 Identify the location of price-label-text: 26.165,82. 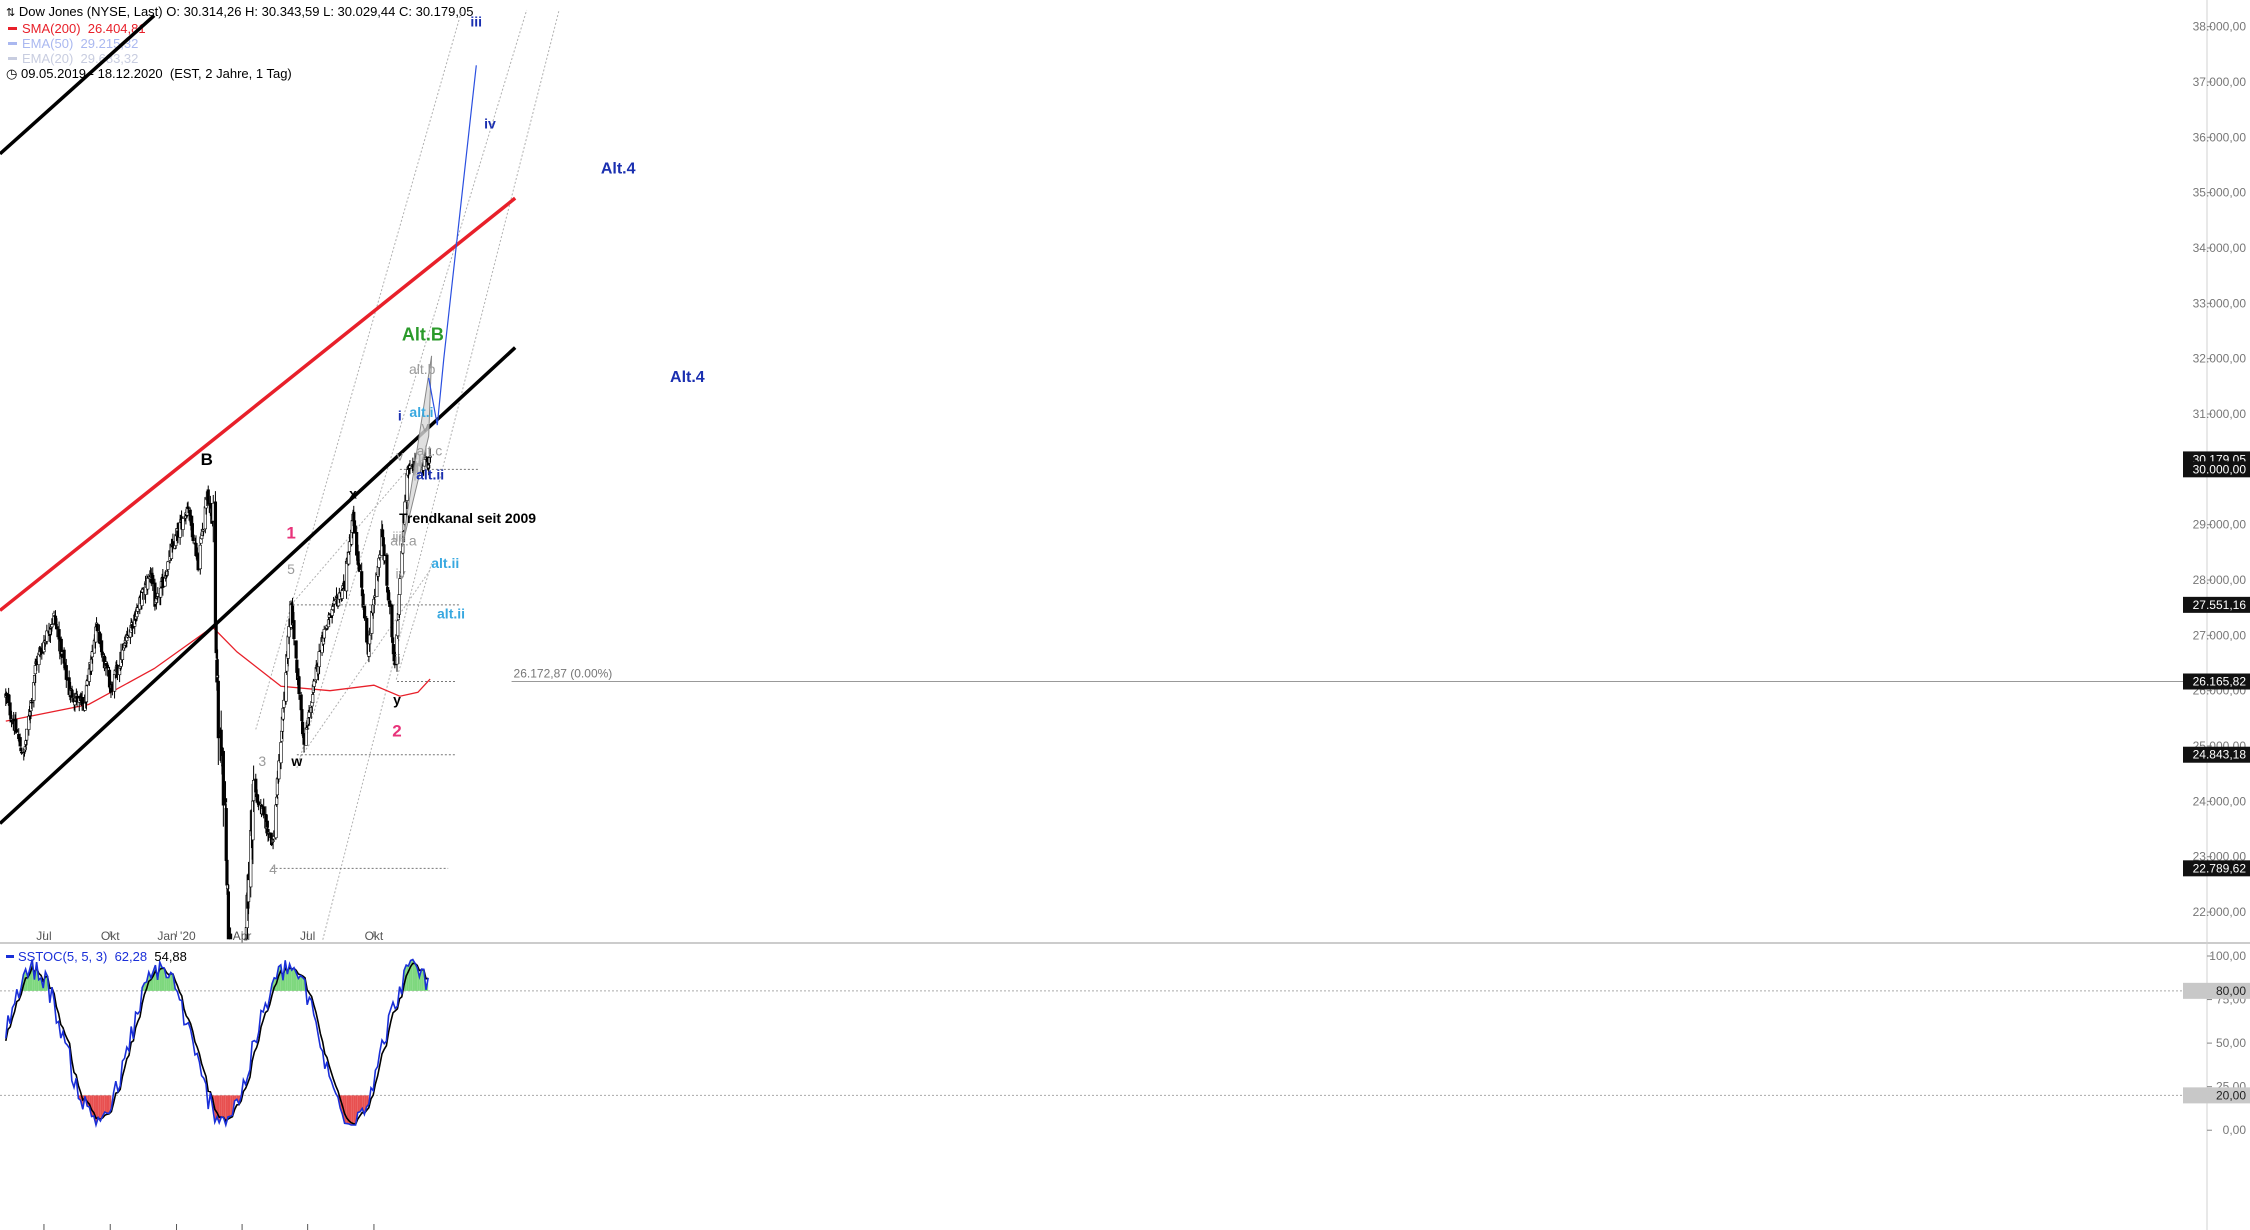
(2220, 681).